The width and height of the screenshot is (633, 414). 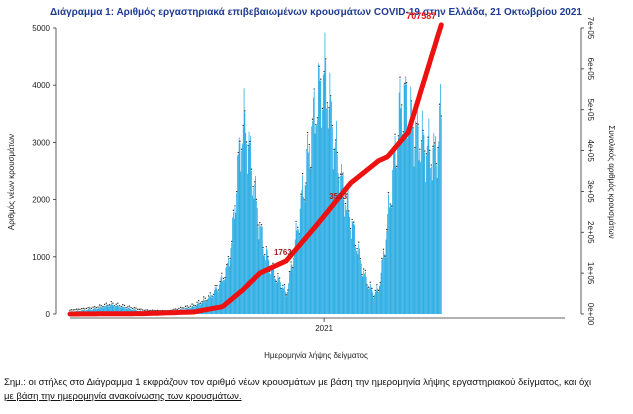 What do you see at coordinates (338, 196) in the screenshot?
I see `annotation-label: 3533` at bounding box center [338, 196].